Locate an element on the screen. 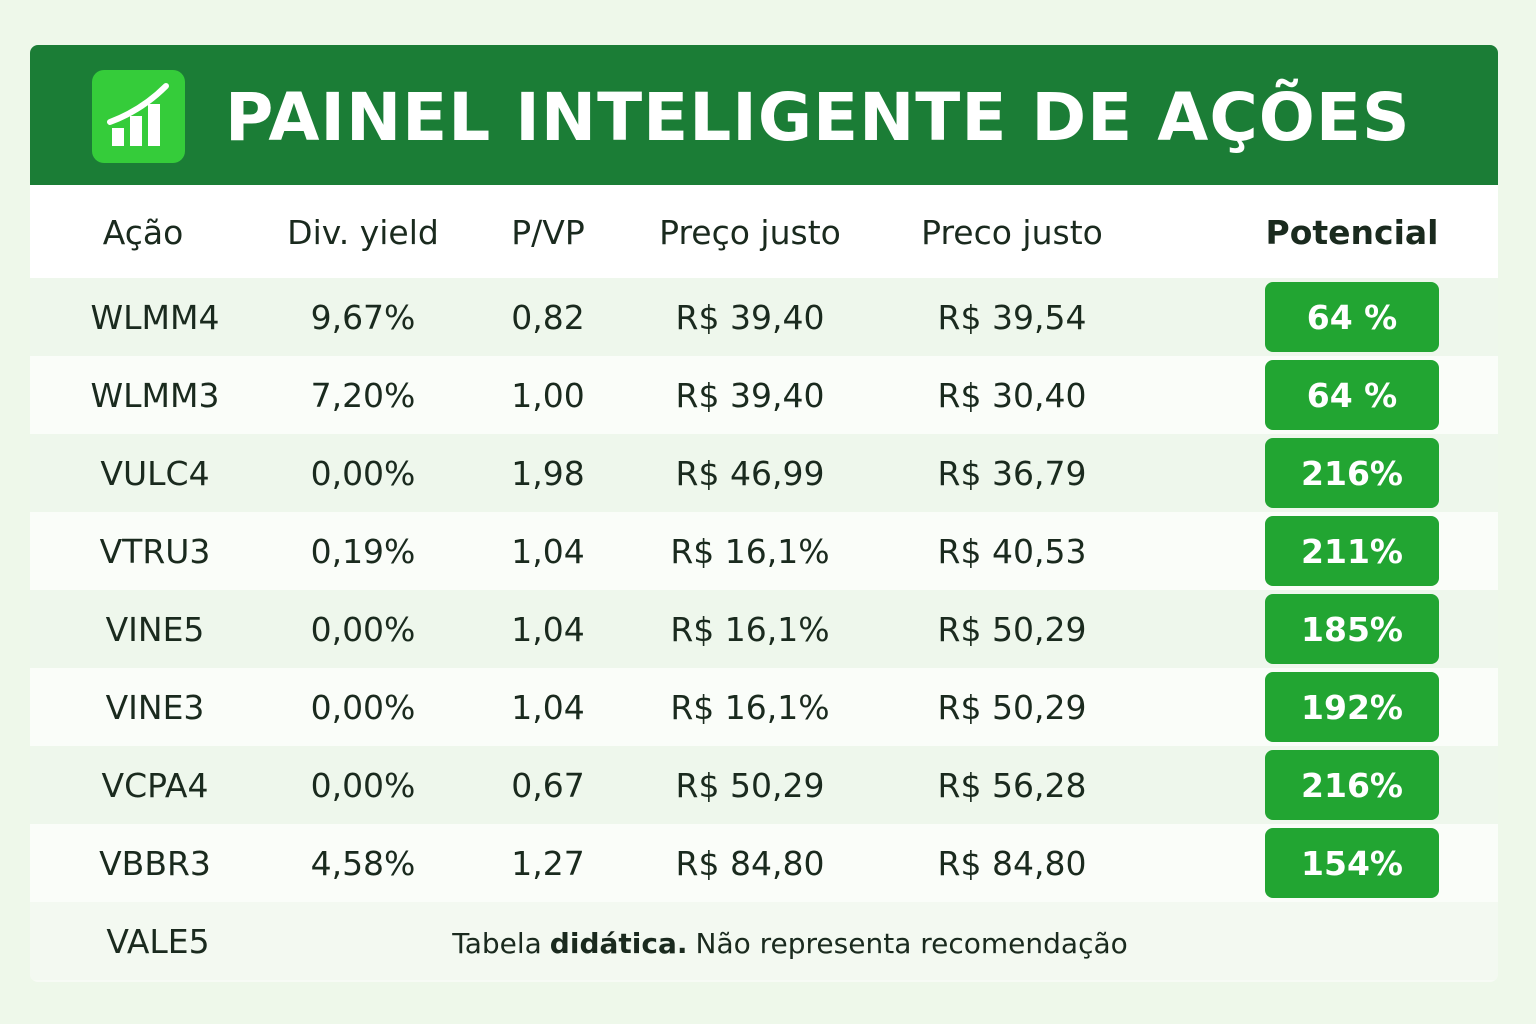 Image resolution: width=1536 pixels, height=1024 pixels. table-row: VBBR3 4,58% 1,27 R$ 84,80 R$ 84,80 154% is located at coordinates (764, 863).